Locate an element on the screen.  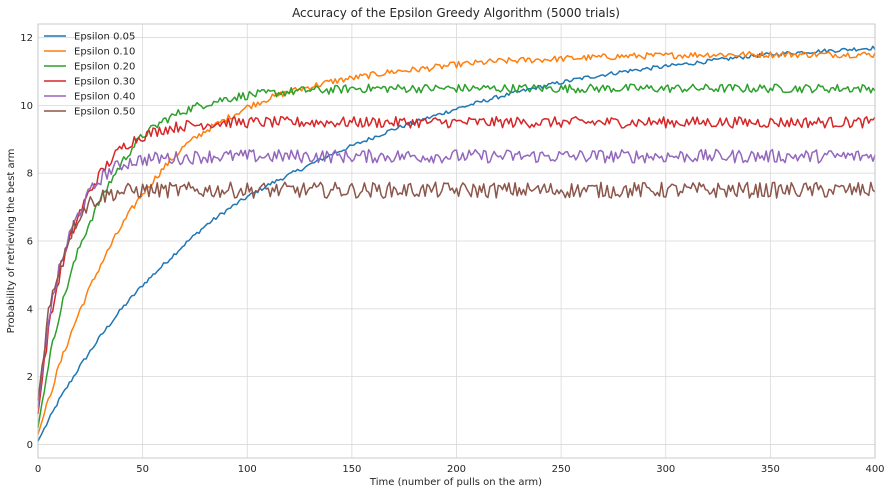
x-tick-label: 100 is located at coordinates (247, 469).